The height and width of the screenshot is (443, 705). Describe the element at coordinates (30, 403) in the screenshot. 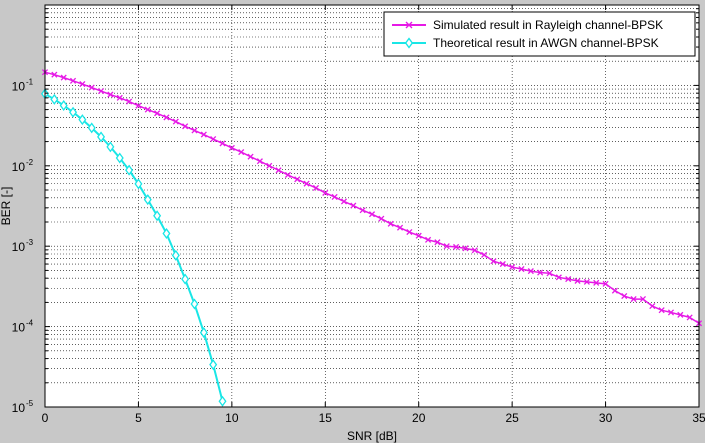

I see `y-tick-label-exponent: -5` at that location.